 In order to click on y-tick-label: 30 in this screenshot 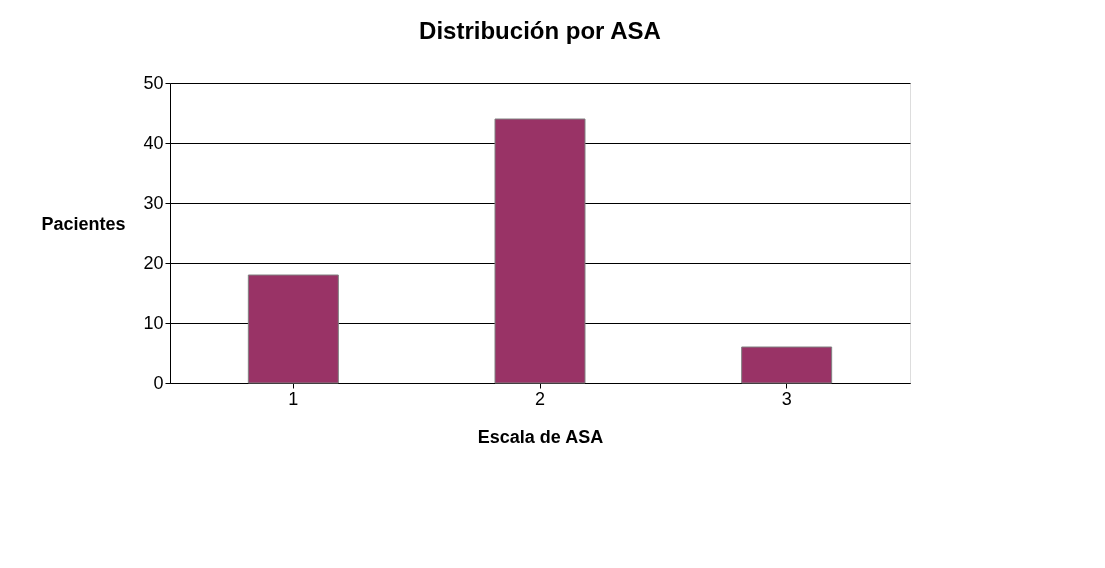, I will do `click(153, 202)`.